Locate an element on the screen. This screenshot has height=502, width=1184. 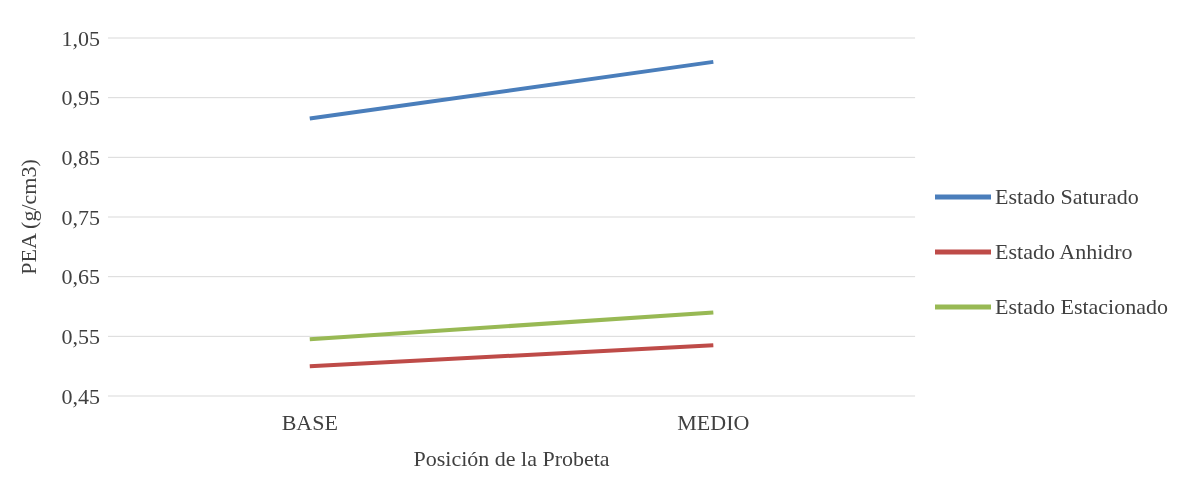
y-tick-label: 1,05 is located at coordinates (80, 38).